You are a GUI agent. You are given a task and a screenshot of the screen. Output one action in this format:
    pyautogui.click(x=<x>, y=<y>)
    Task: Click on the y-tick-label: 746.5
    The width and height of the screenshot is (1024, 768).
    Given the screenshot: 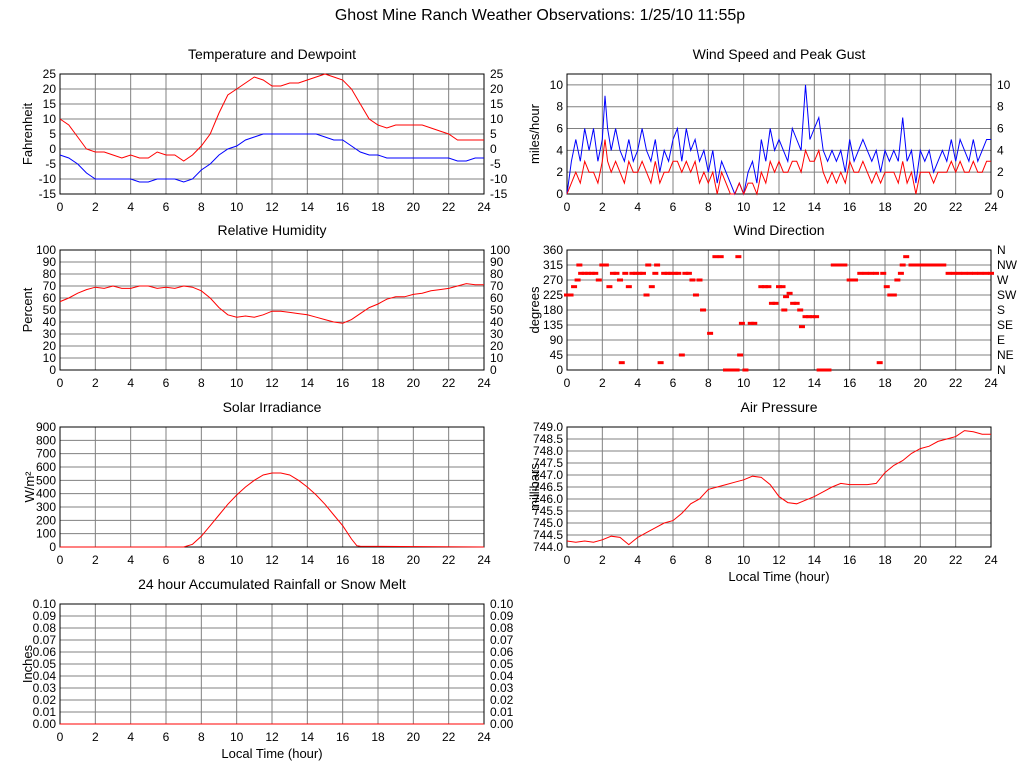 What is the action you would take?
    pyautogui.click(x=548, y=487)
    